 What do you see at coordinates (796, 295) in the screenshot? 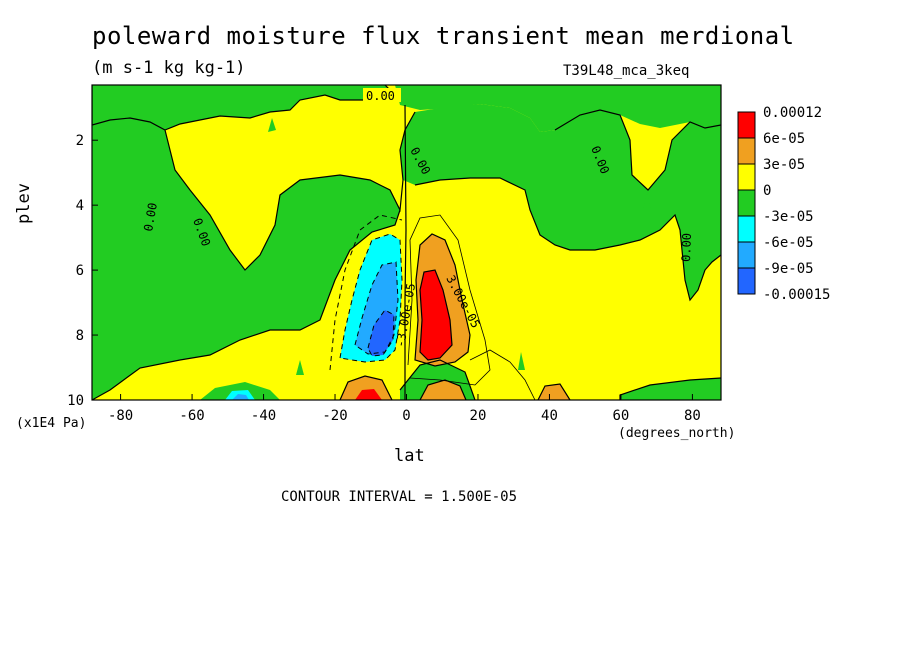
I see `colorbar-label: -0.00015` at bounding box center [796, 295].